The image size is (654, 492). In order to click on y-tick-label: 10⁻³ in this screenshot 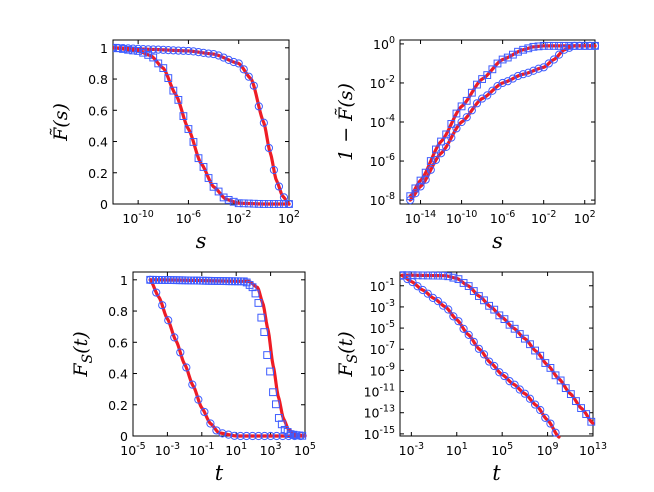, I will do `click(382, 306)`.